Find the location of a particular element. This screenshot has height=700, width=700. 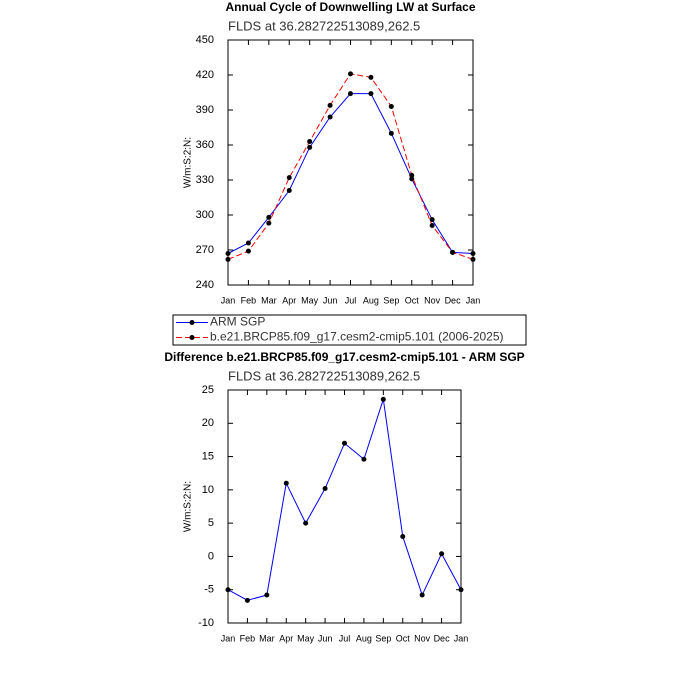

y-tick-label: 420 is located at coordinates (205, 75).